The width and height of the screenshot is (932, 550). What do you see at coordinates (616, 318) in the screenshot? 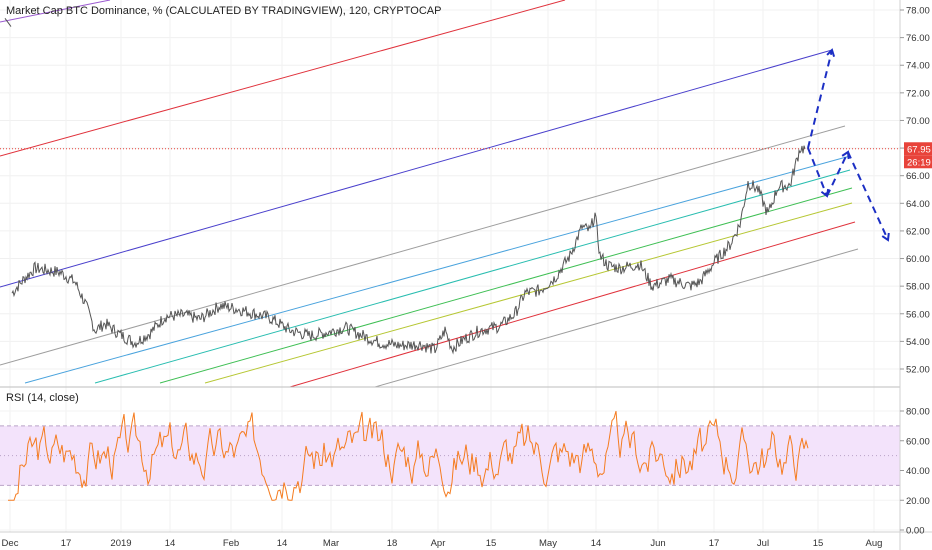
I see `channel-line` at bounding box center [616, 318].